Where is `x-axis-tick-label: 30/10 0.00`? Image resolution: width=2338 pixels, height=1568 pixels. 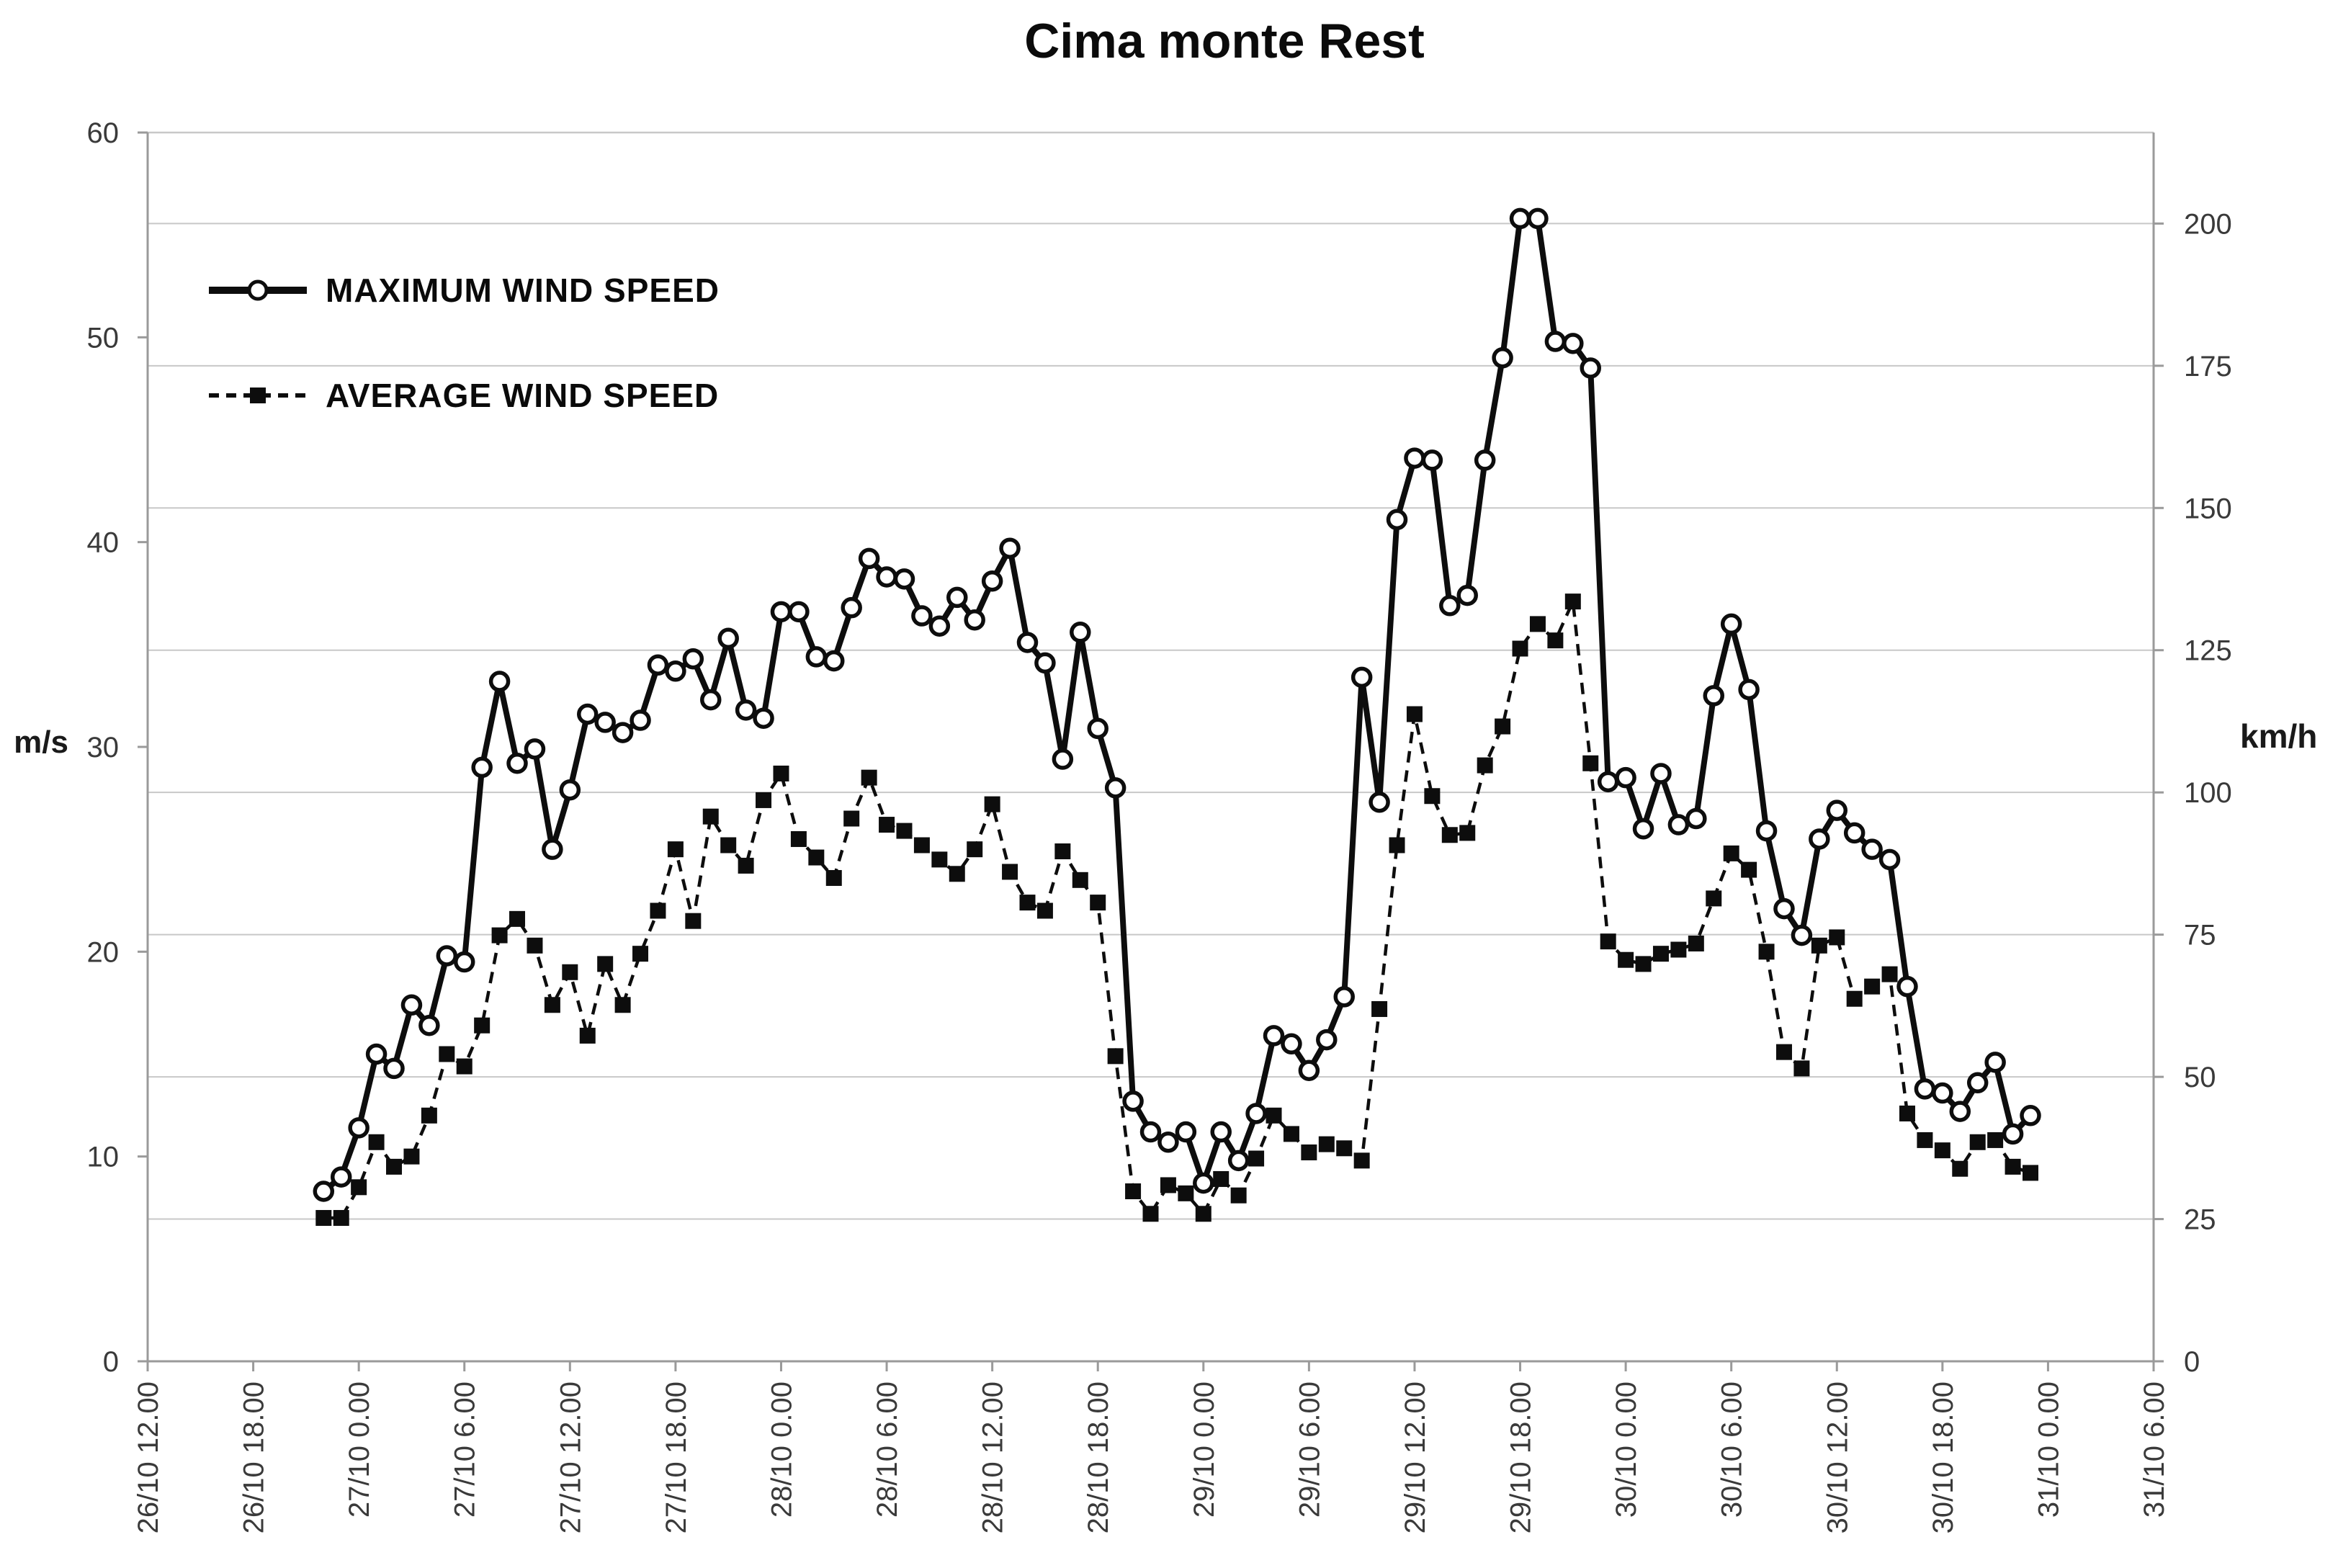
x-axis-tick-label: 30/10 0.00 is located at coordinates (1626, 1450).